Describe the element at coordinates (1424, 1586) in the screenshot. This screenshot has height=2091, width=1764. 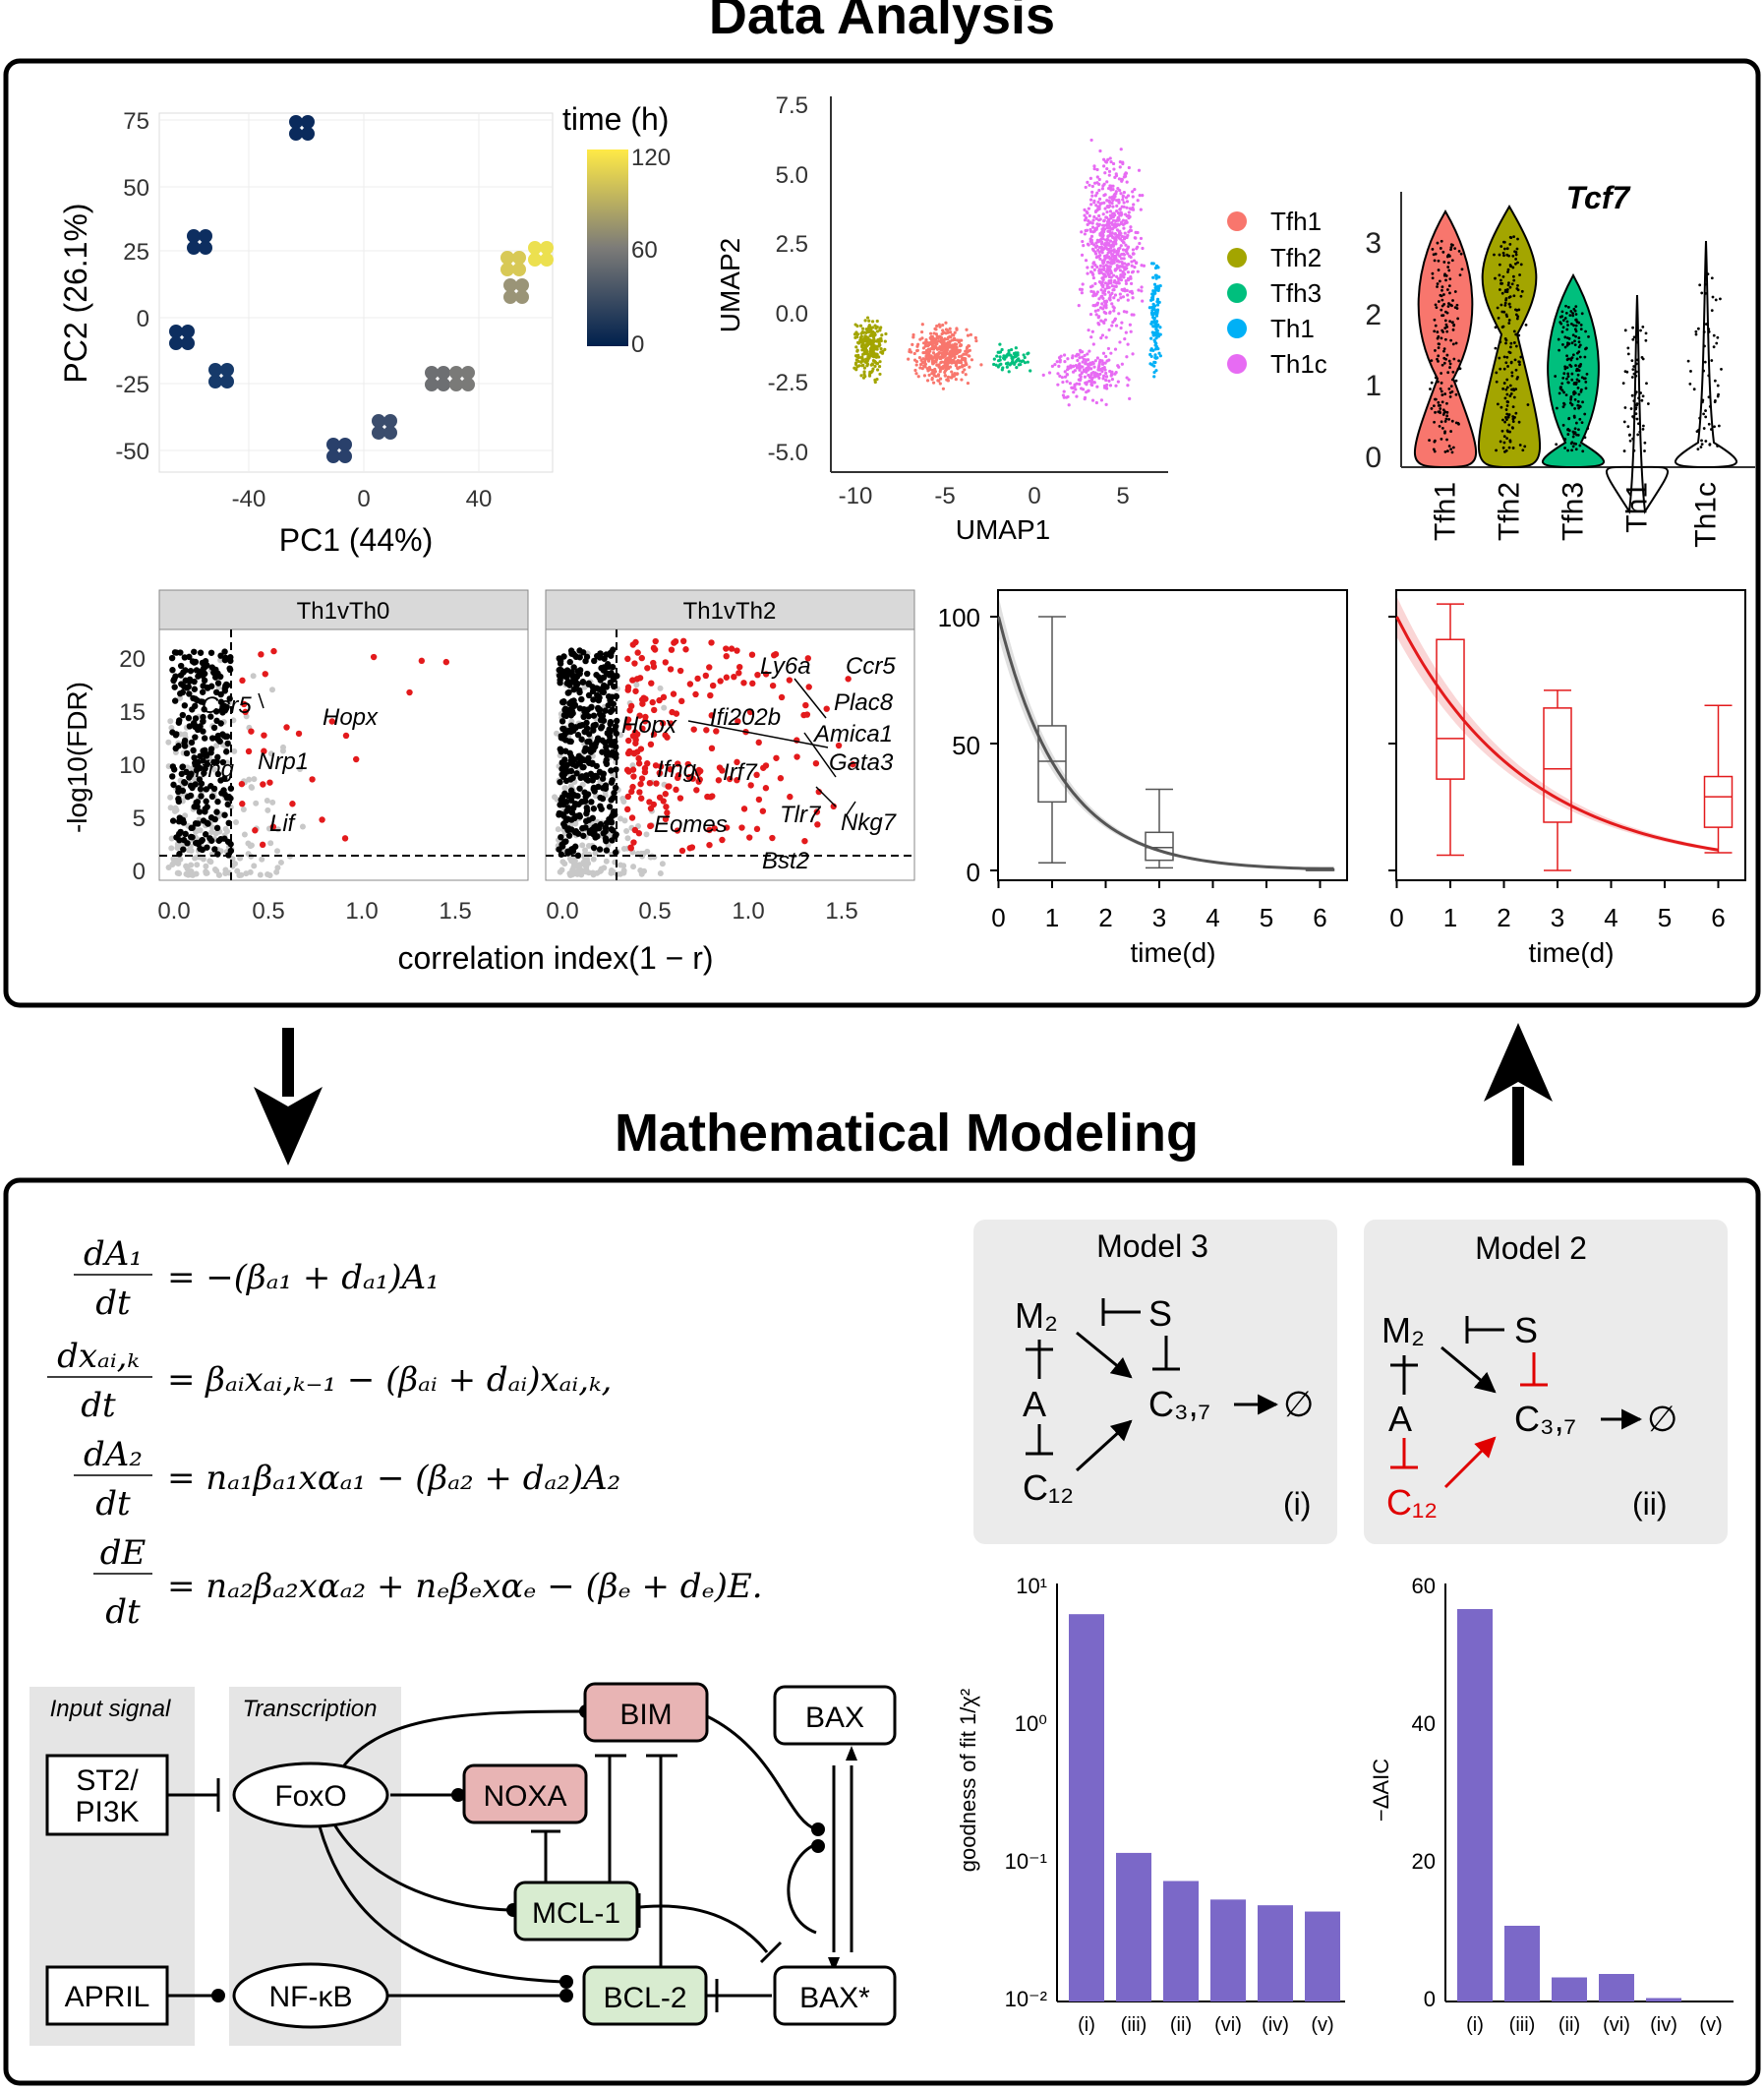
I see `bar2-ytick: 60` at that location.